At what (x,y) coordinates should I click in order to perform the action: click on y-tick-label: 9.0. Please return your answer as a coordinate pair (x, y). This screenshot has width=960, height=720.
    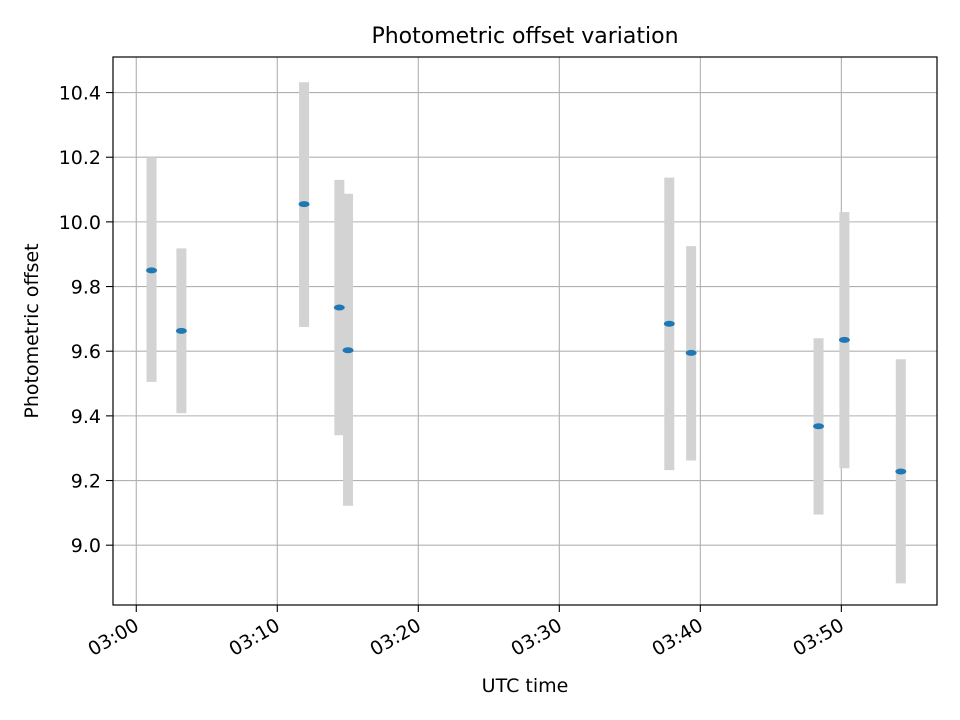
    Looking at the image, I should click on (86, 546).